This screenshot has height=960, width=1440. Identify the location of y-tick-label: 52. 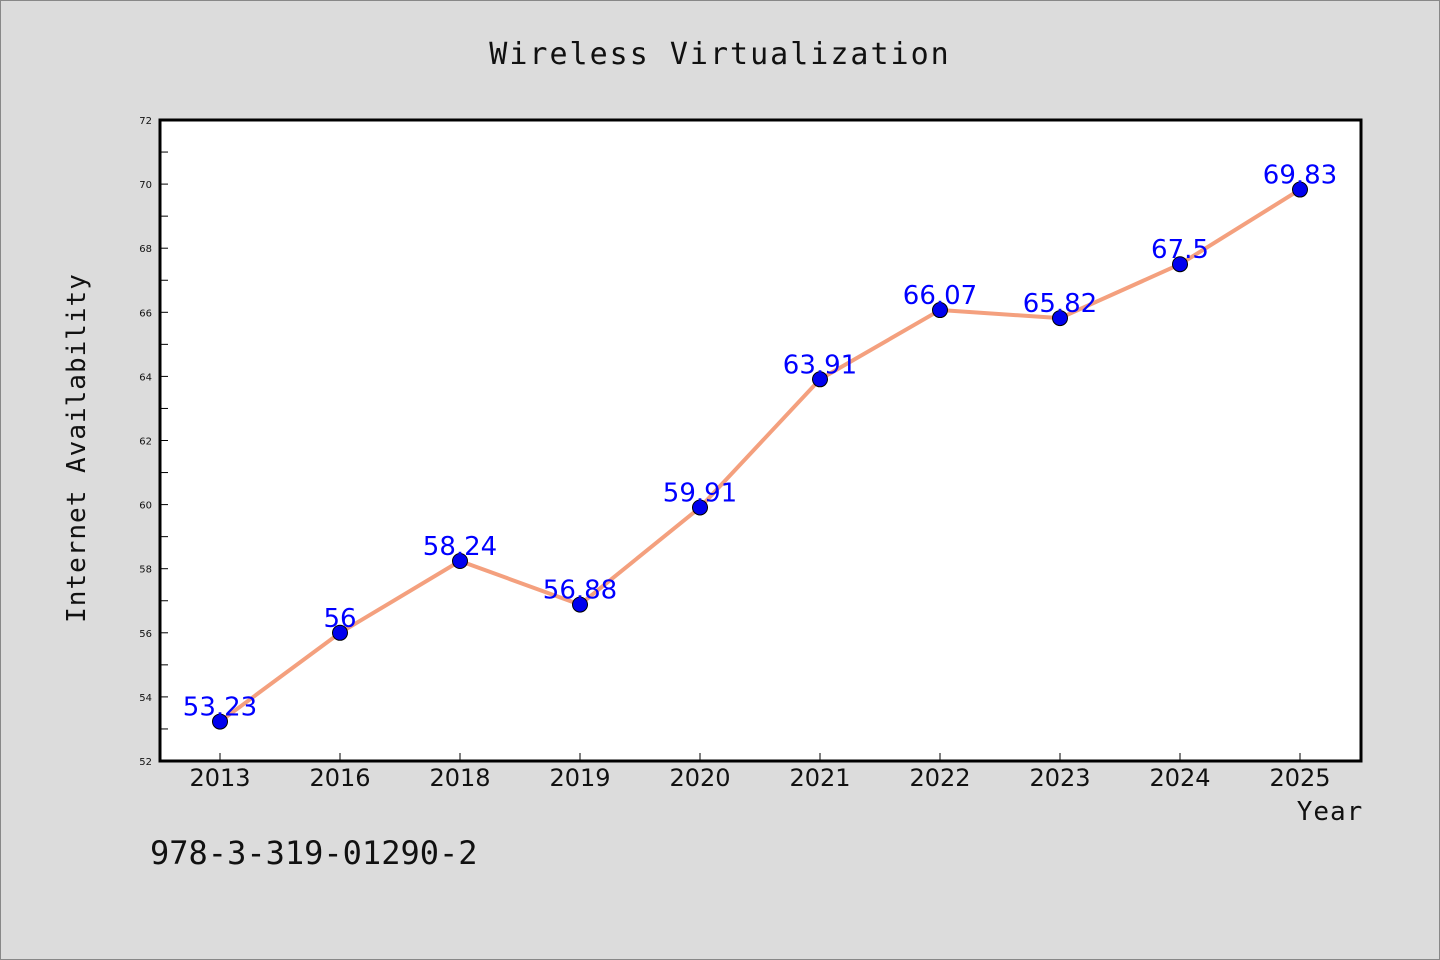
(145, 762).